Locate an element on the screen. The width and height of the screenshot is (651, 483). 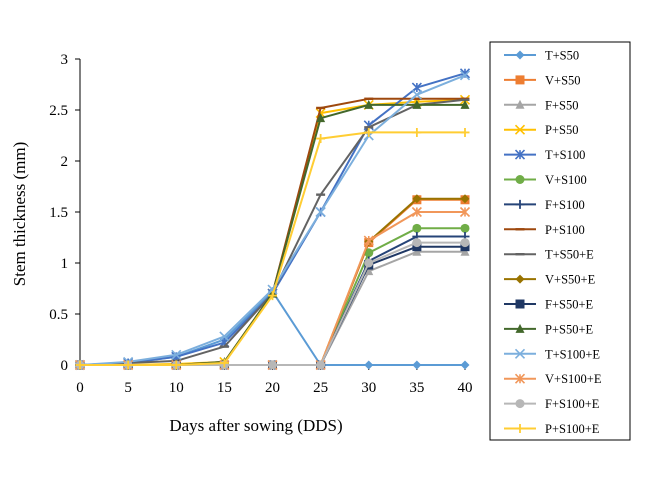
legend-label: T+S100+E is located at coordinates (572, 354).